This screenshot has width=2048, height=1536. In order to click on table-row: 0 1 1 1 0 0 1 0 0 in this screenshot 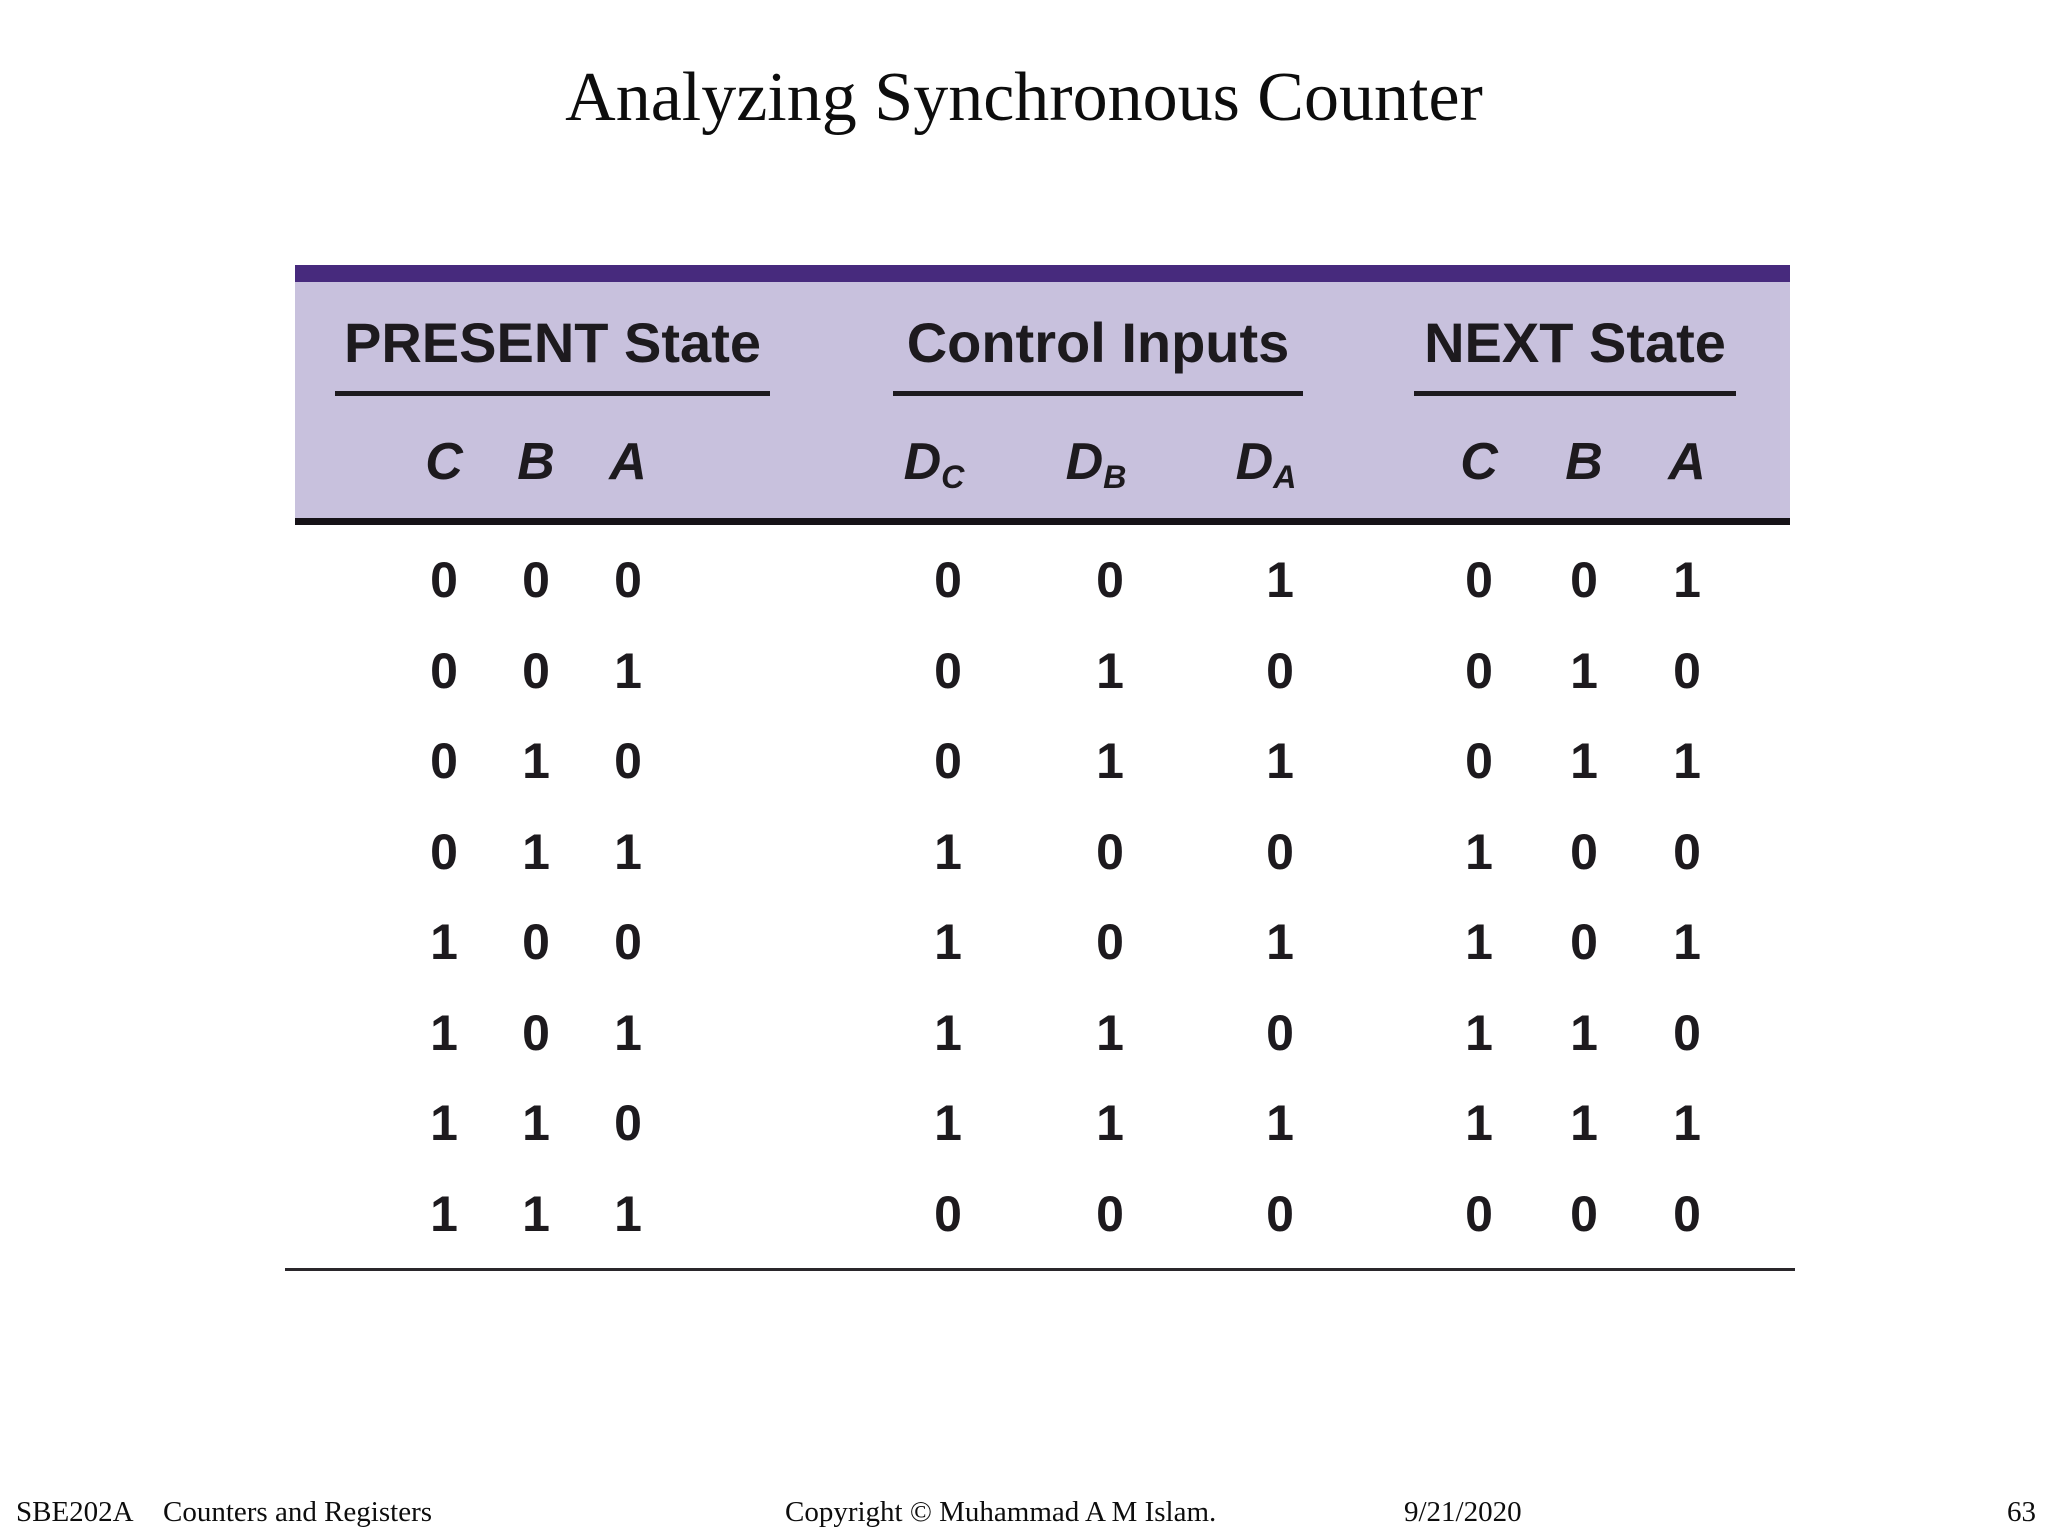, I will do `click(1042, 852)`.